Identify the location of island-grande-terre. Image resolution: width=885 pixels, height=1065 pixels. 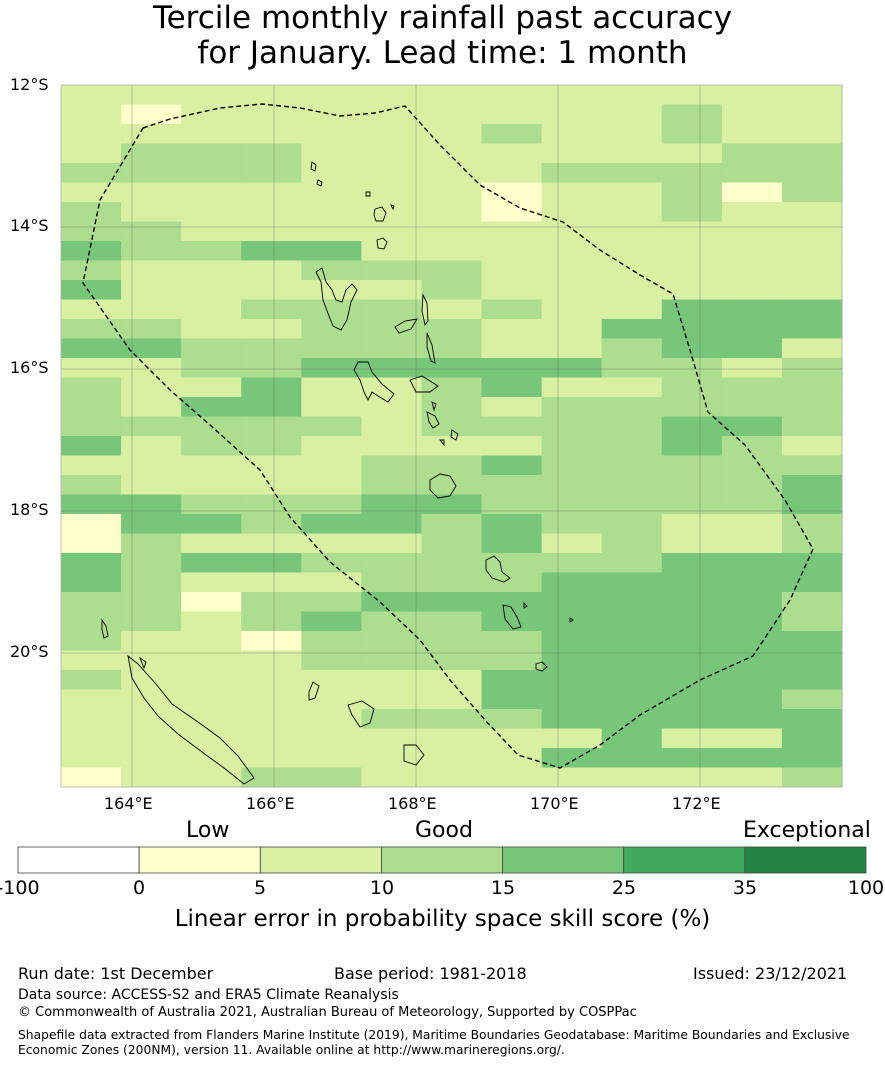
(191, 719).